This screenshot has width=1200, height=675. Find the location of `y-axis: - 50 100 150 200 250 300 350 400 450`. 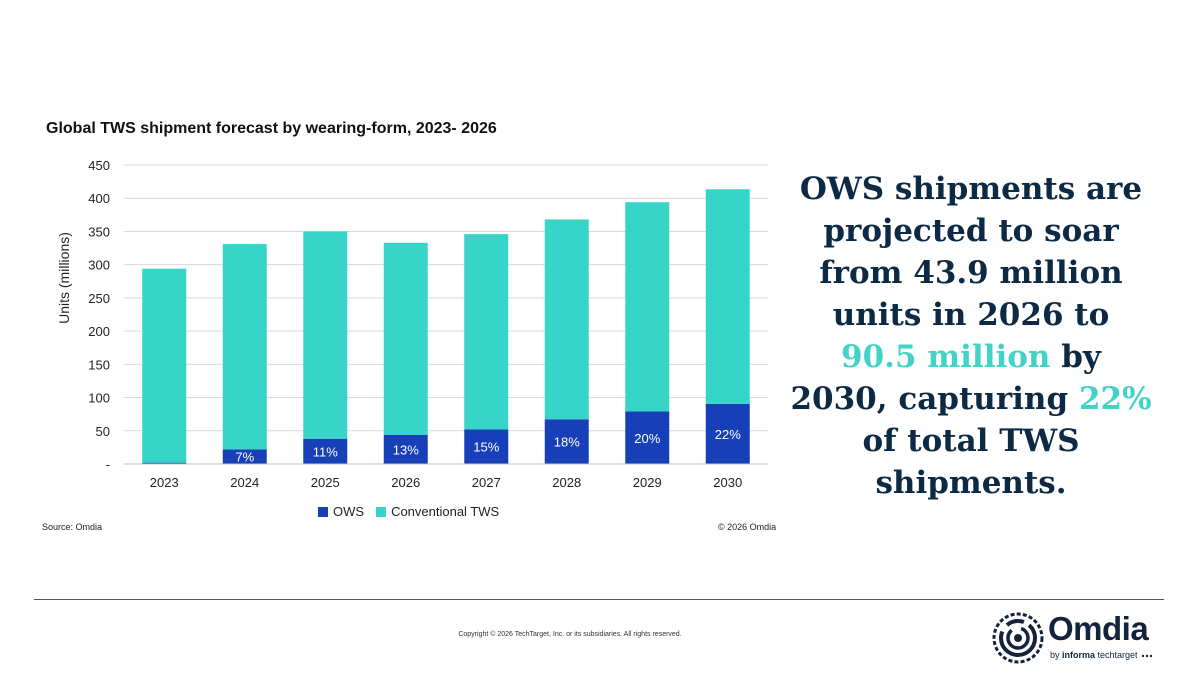

y-axis: - 50 100 150 200 250 300 350 400 450 is located at coordinates (99, 315).